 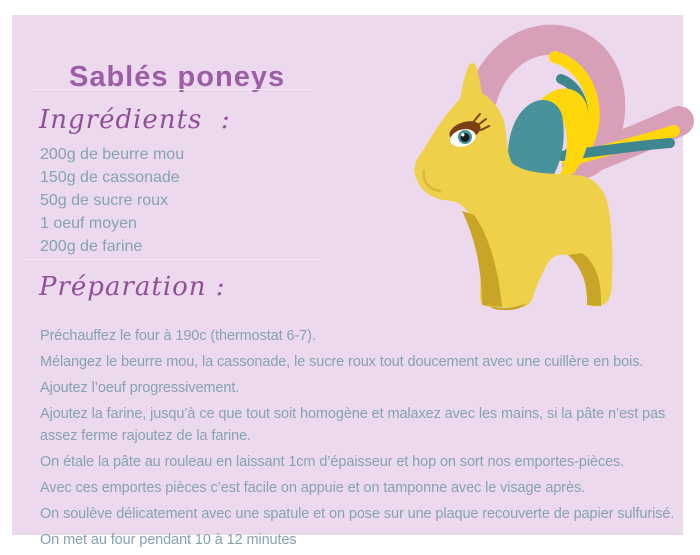 What do you see at coordinates (110, 177) in the screenshot?
I see `ingredient-item: 150g de cassonade` at bounding box center [110, 177].